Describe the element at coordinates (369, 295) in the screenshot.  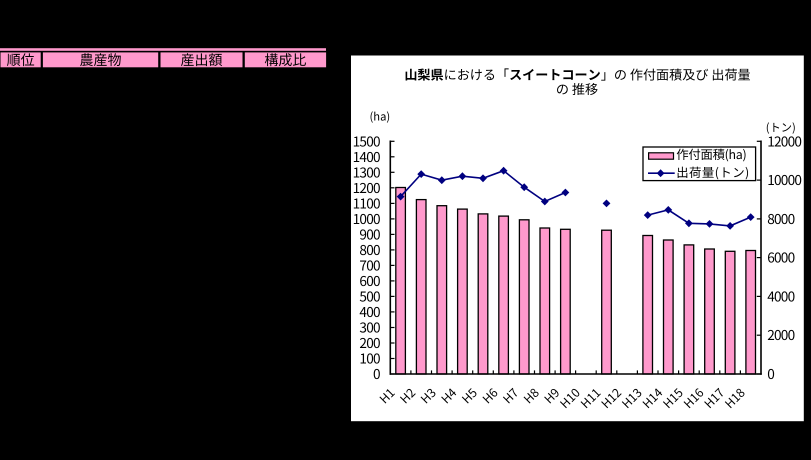
I see `svg-text: 500` at that location.